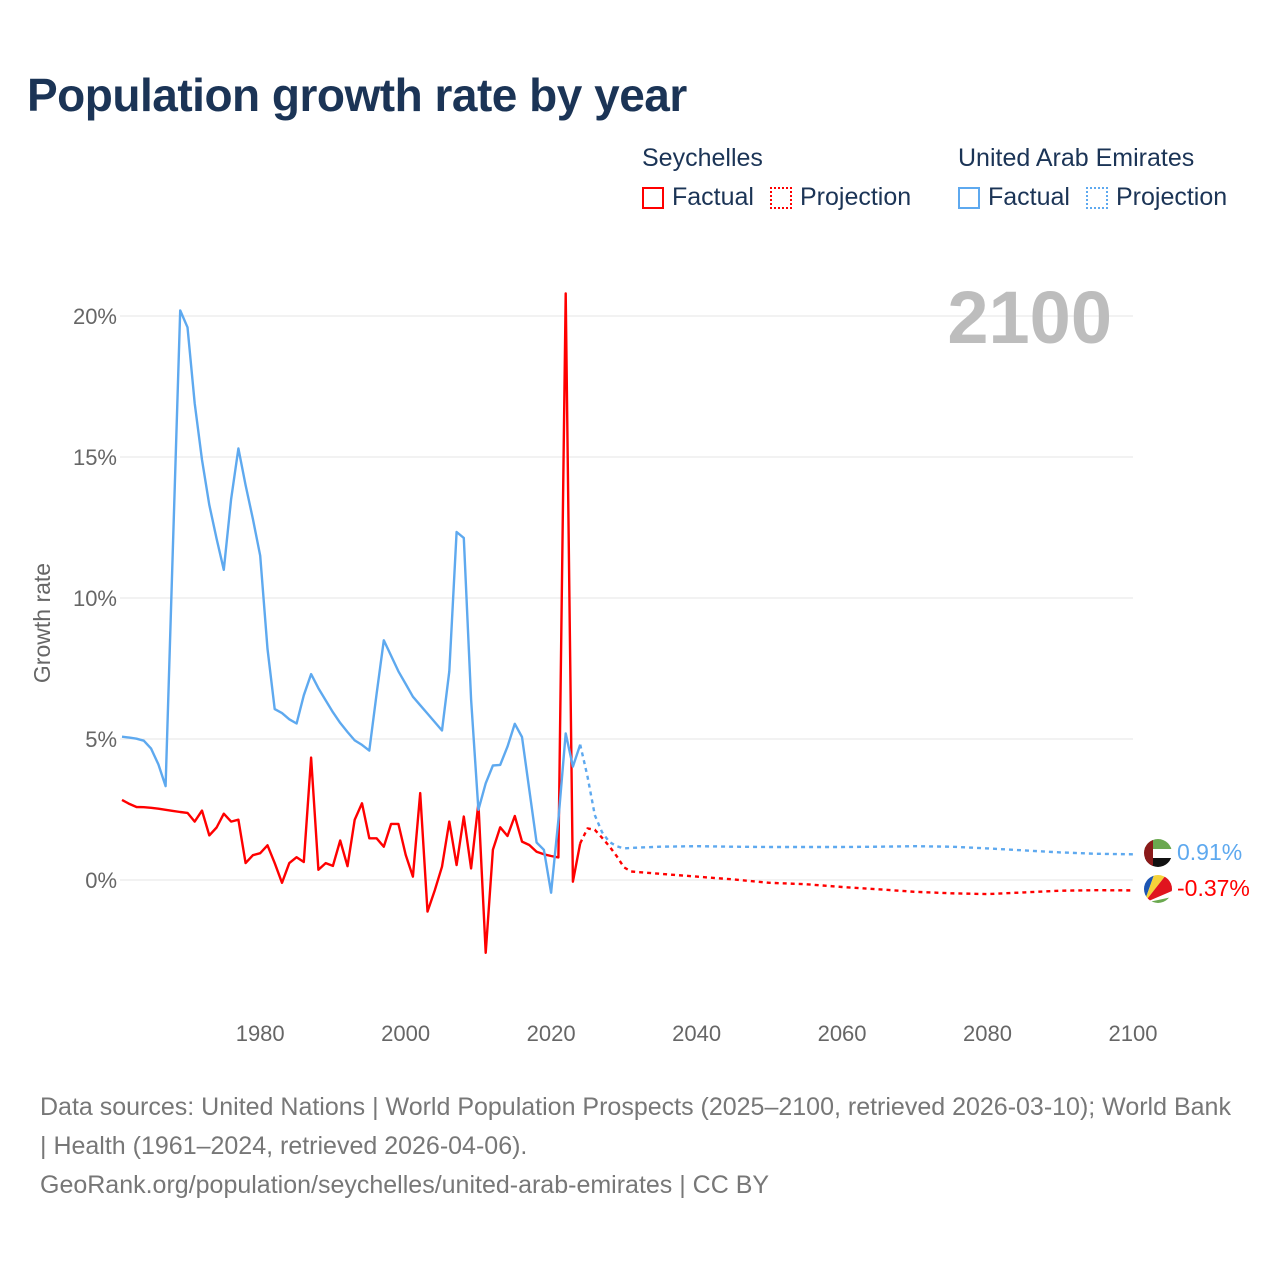 This screenshot has height=1280, width=1280. Describe the element at coordinates (987, 1033) in the screenshot. I see `x-tick-label: 2080` at that location.